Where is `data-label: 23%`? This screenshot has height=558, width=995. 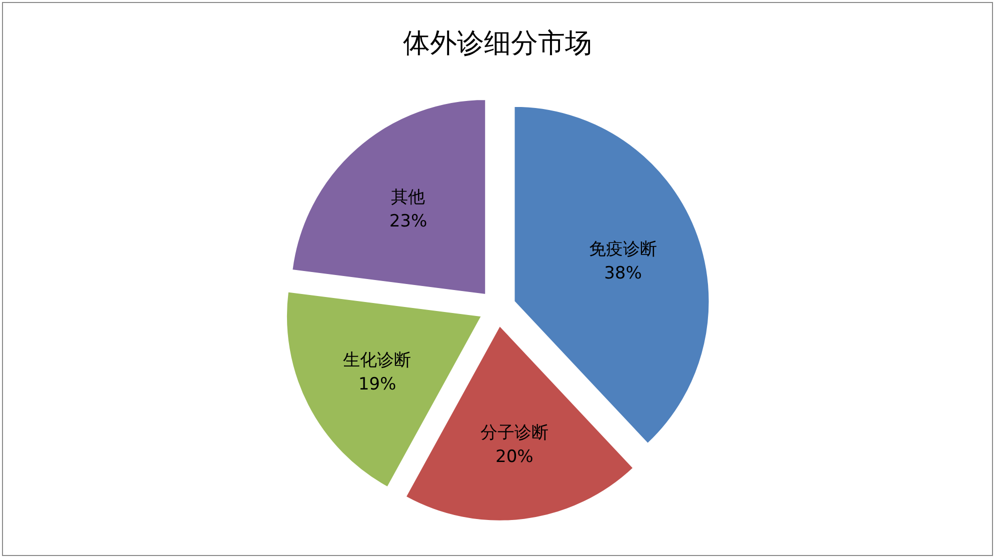 data-label: 23% is located at coordinates (408, 222).